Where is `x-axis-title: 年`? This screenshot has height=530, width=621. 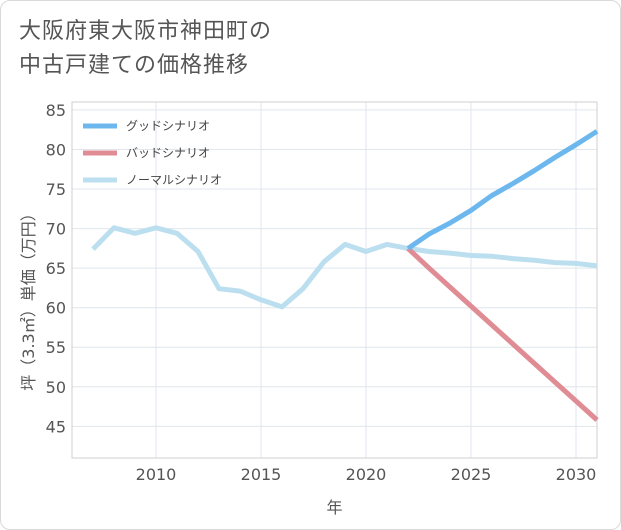 x-axis-title: 年 is located at coordinates (334, 507).